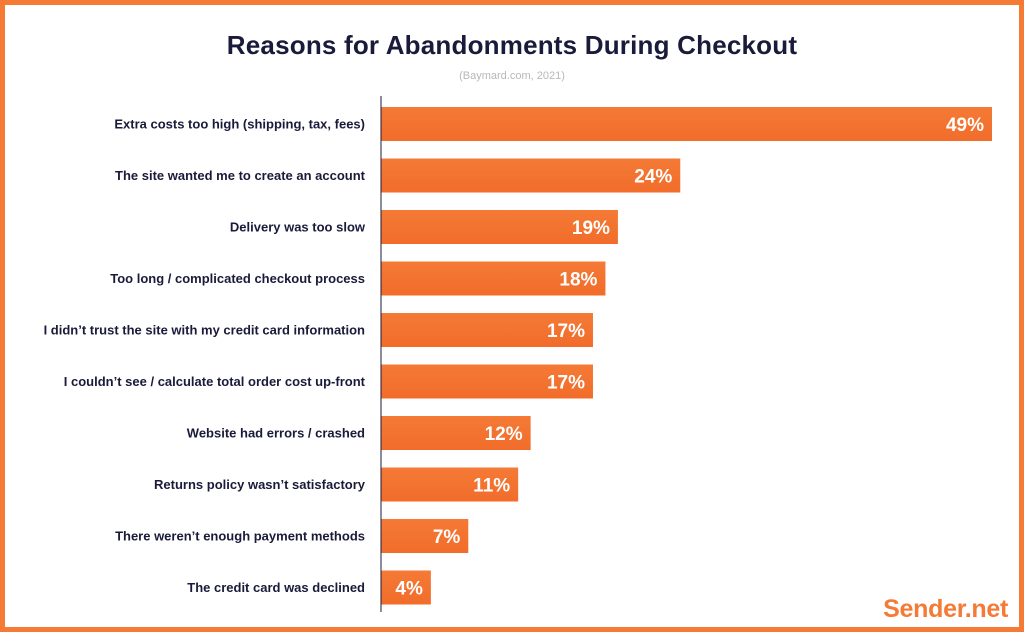 Image resolution: width=1024 pixels, height=632 pixels. What do you see at coordinates (653, 177) in the screenshot?
I see `bar-value-label: 24%` at bounding box center [653, 177].